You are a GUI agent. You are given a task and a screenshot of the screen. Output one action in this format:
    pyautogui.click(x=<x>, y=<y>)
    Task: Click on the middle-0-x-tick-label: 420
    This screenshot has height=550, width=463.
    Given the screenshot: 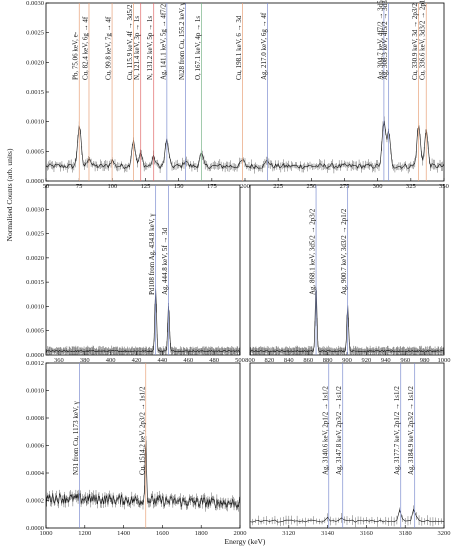 What is the action you would take?
    pyautogui.click(x=137, y=360)
    